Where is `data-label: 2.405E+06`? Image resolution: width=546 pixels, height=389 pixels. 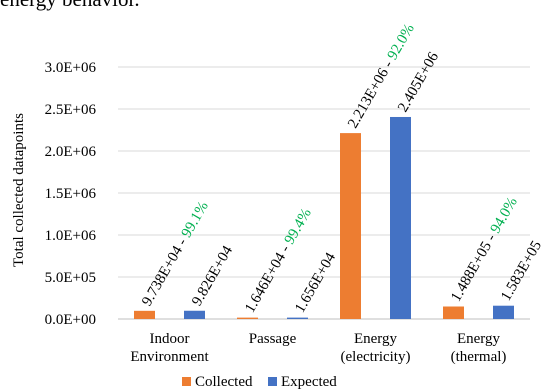 data-label: 2.405E+06 is located at coordinates (418, 82).